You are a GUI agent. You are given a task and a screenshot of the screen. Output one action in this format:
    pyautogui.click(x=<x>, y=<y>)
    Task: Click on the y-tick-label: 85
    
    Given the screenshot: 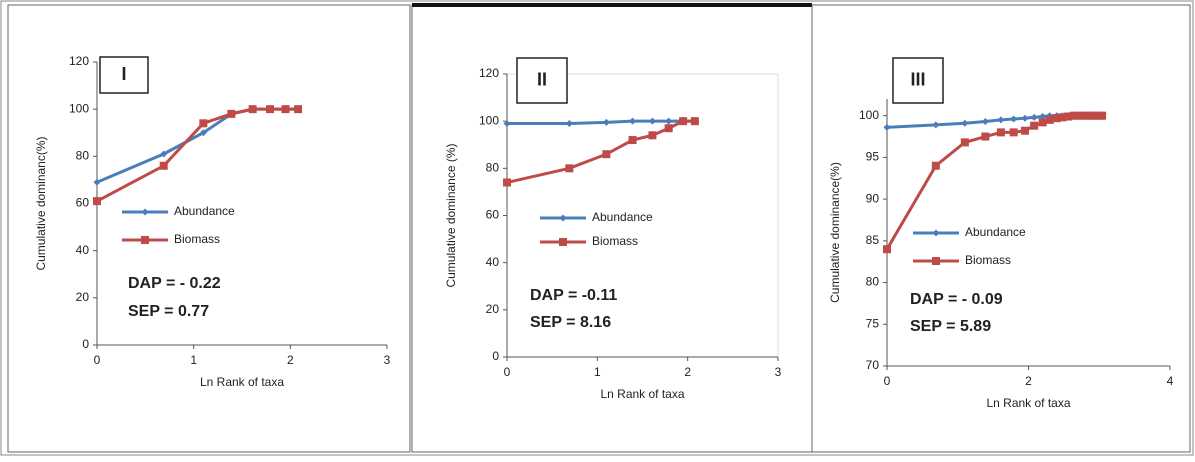 What is the action you would take?
    pyautogui.click(x=873, y=240)
    